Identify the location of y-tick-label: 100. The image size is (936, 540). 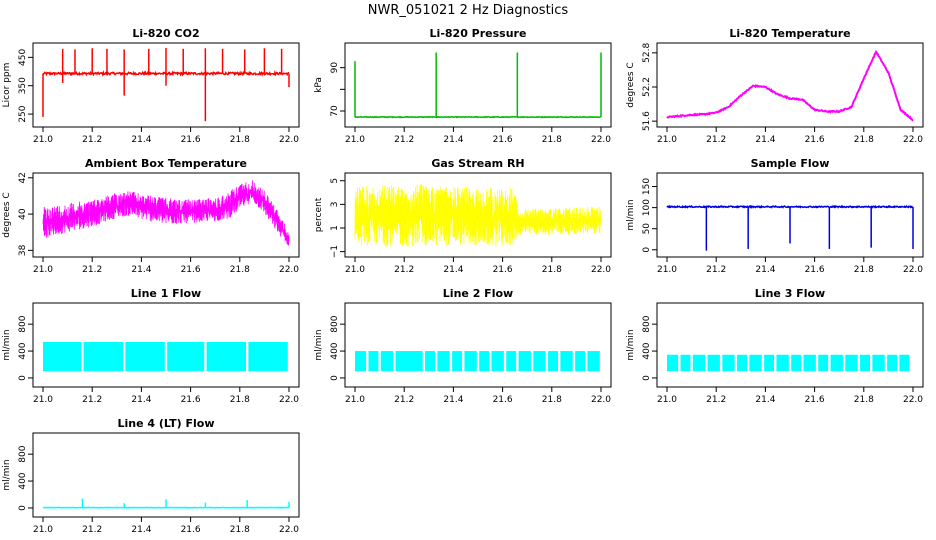
(647, 207).